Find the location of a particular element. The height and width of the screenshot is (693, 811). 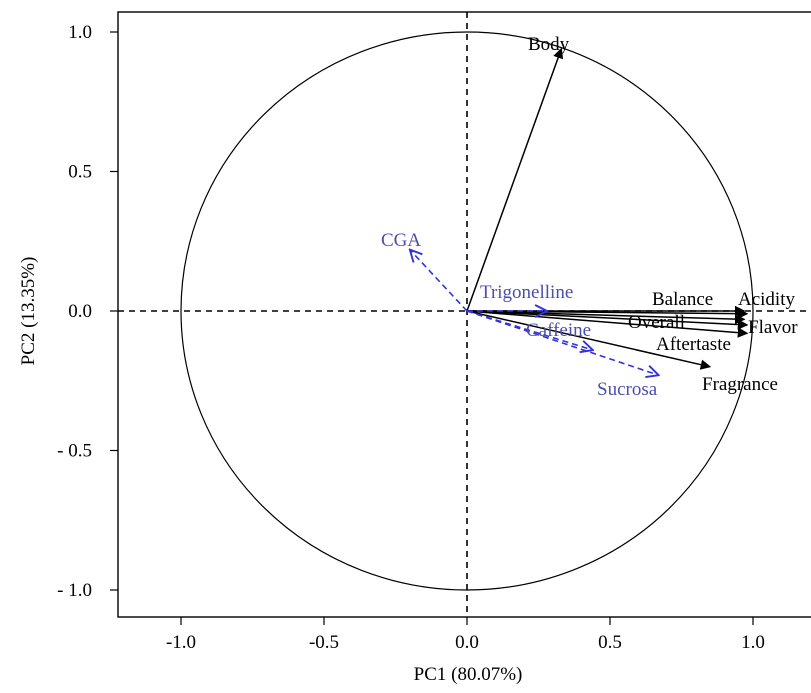

vector-overall is located at coordinates (606, 317).